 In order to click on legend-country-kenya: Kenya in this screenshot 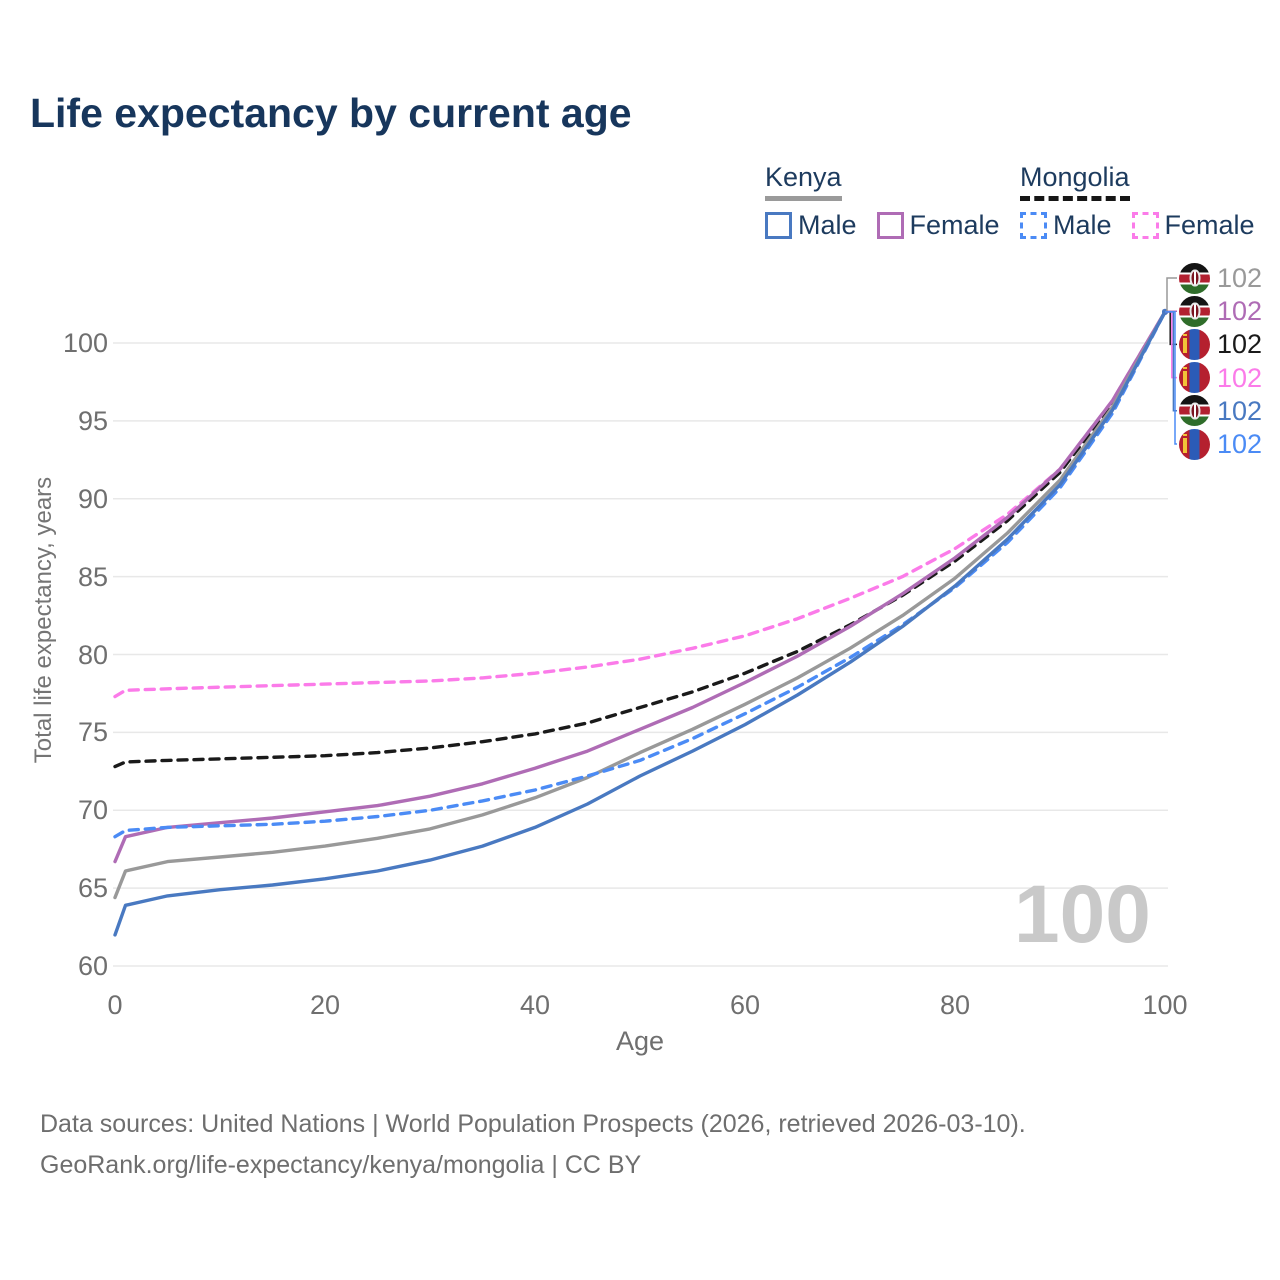, I will do `click(803, 181)`.